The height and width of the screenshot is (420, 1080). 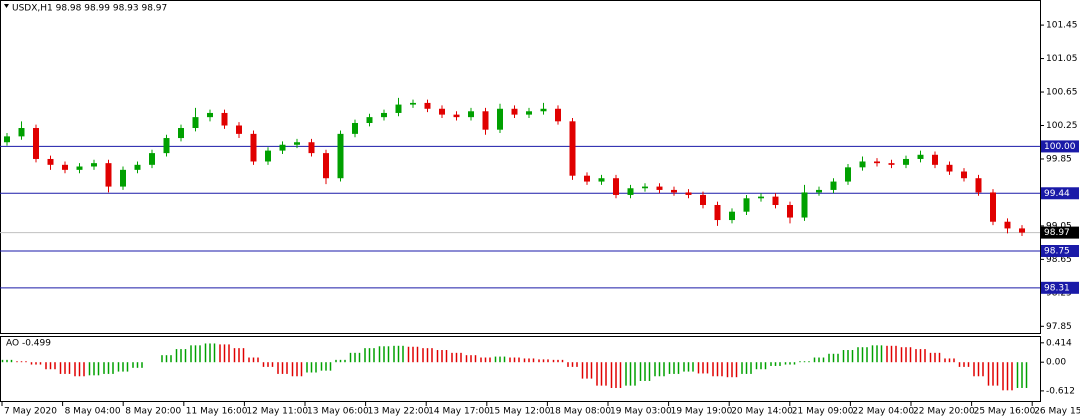 I want to click on current-price-box, so click(x=1060, y=232).